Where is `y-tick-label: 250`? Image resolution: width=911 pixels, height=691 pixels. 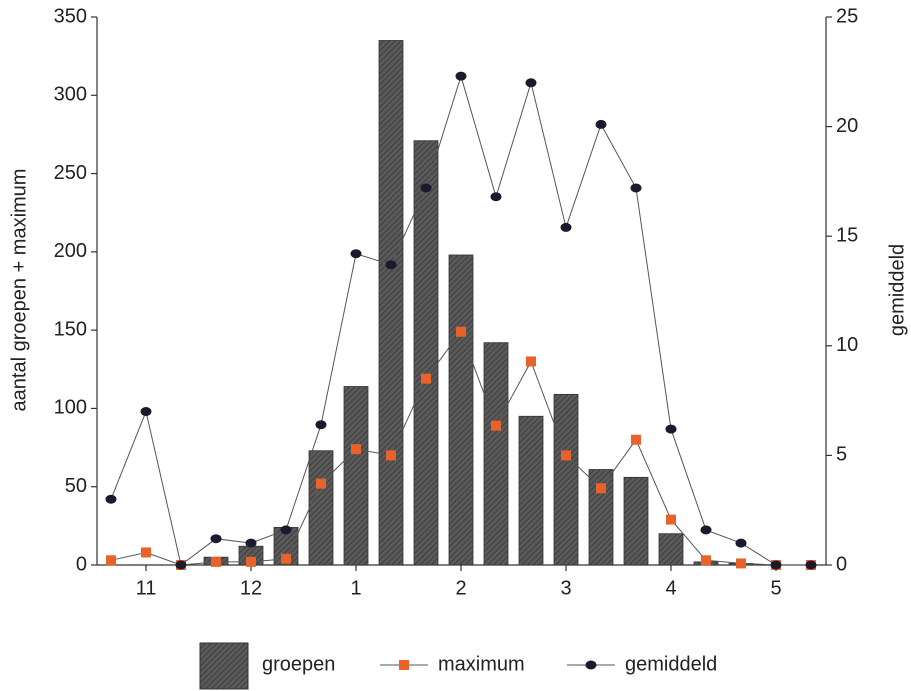 y-tick-label: 250 is located at coordinates (70, 173).